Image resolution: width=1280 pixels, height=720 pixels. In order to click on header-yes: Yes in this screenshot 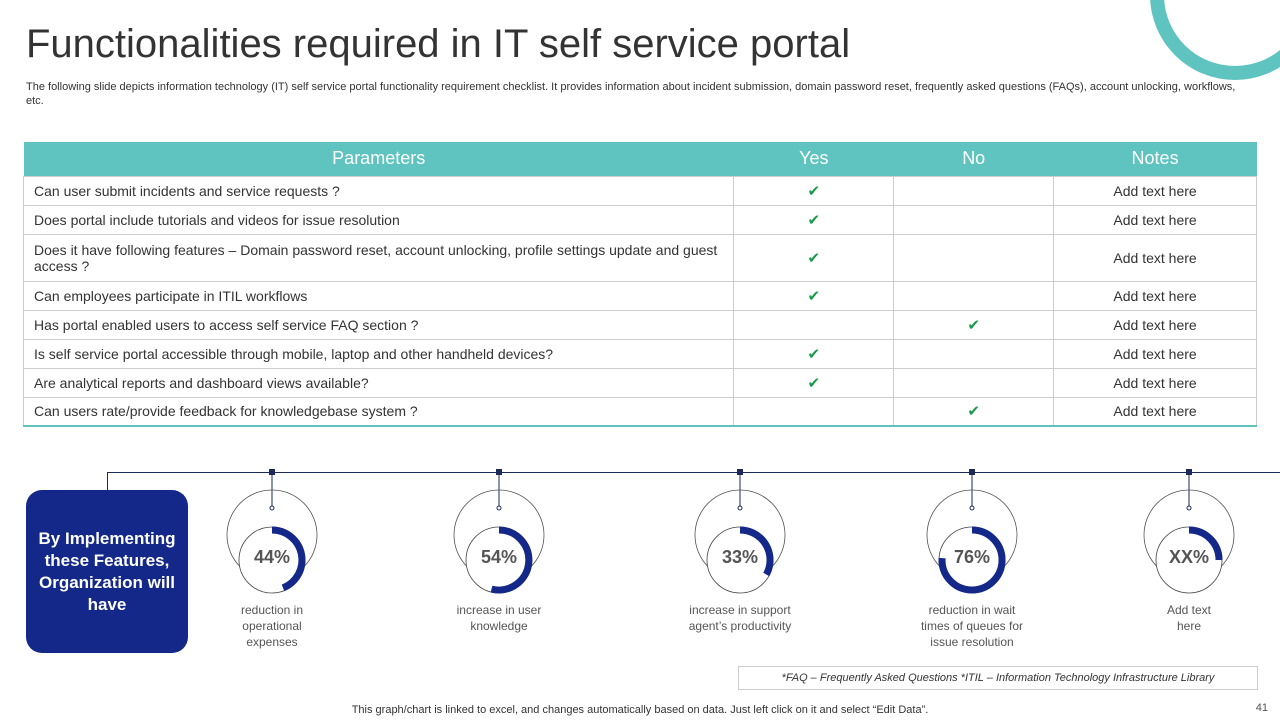, I will do `click(813, 159)`.